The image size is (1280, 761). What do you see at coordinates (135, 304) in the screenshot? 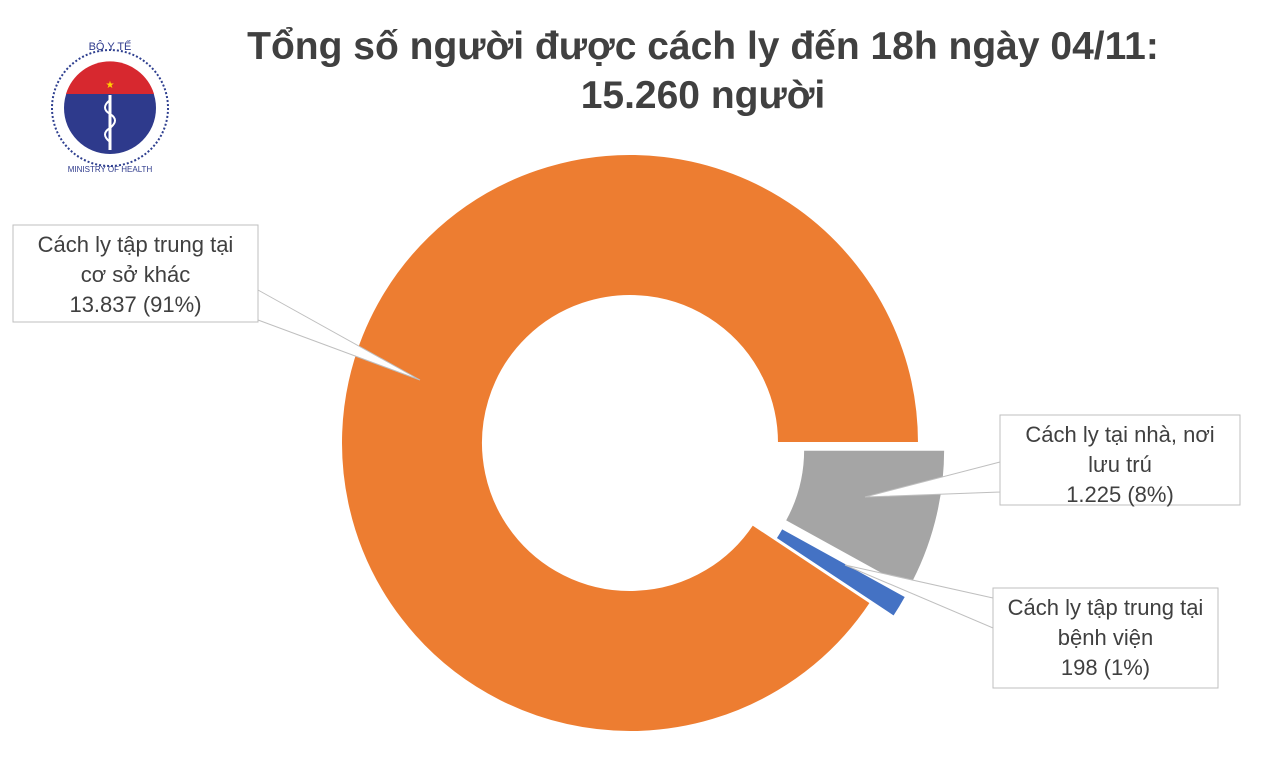
I see `data-label-text: 13.837 (91%)` at bounding box center [135, 304].